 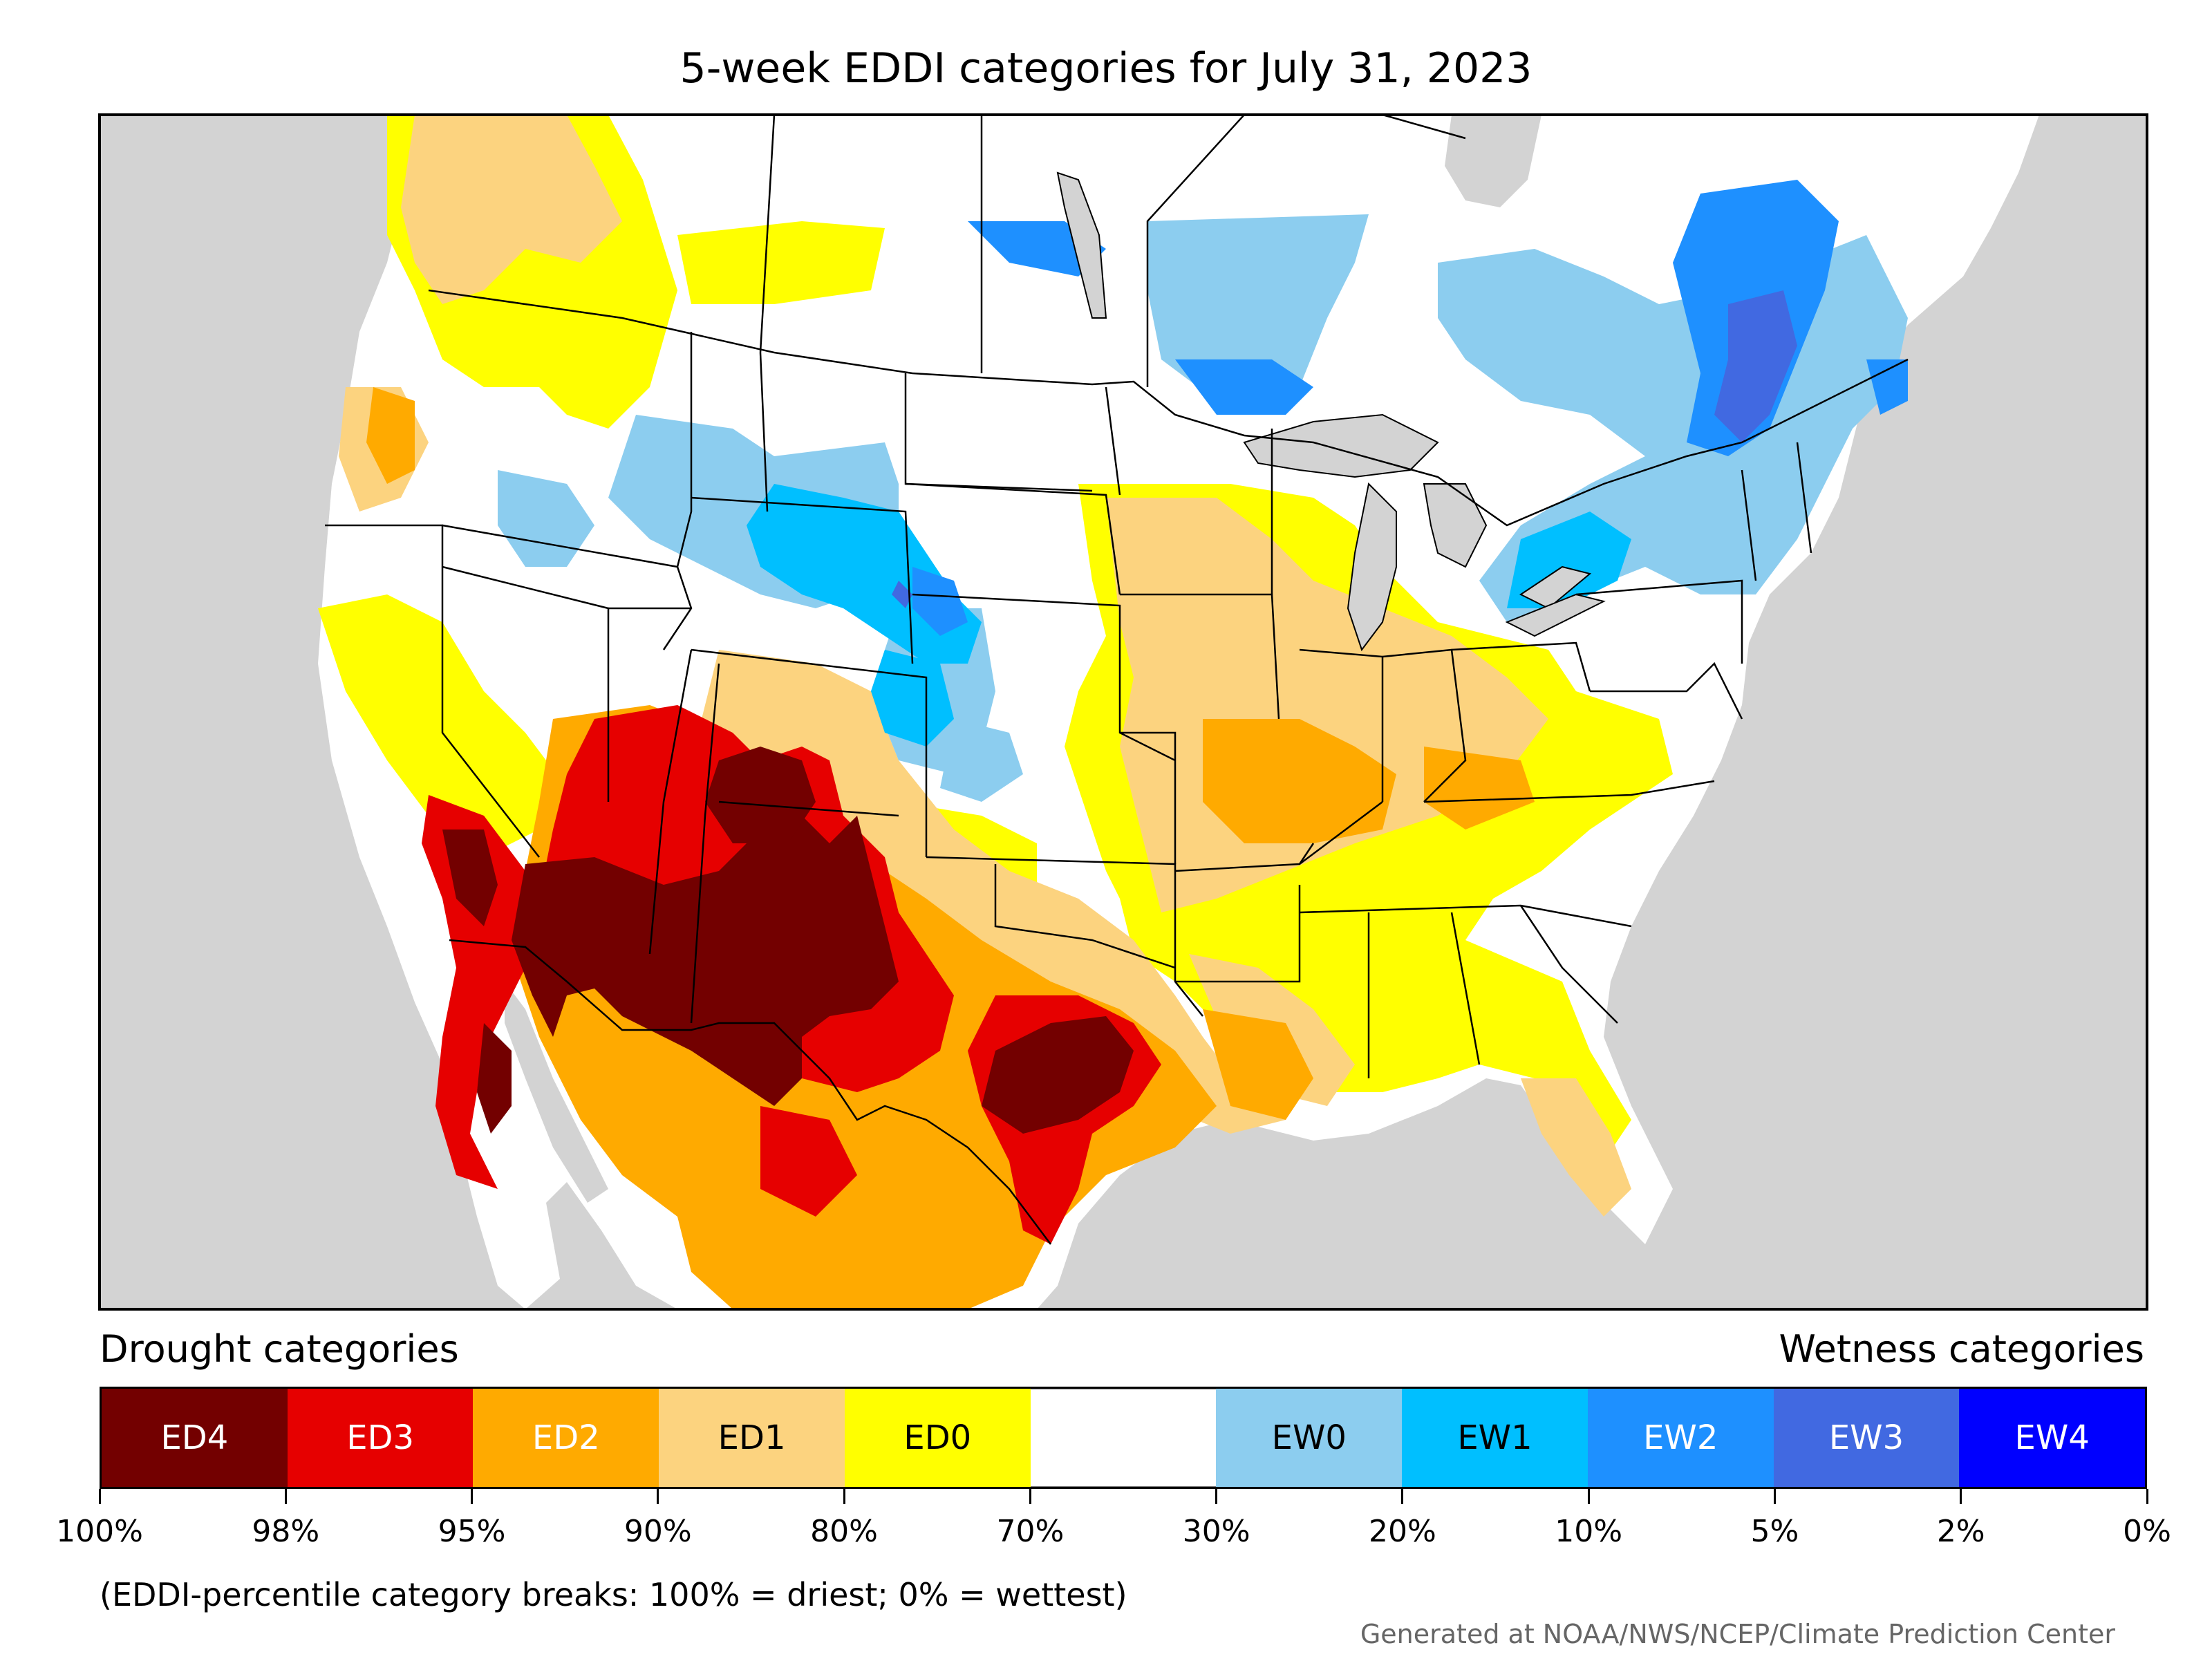 I want to click on legend-swatch-label: EW4, so click(x=2052, y=1437).